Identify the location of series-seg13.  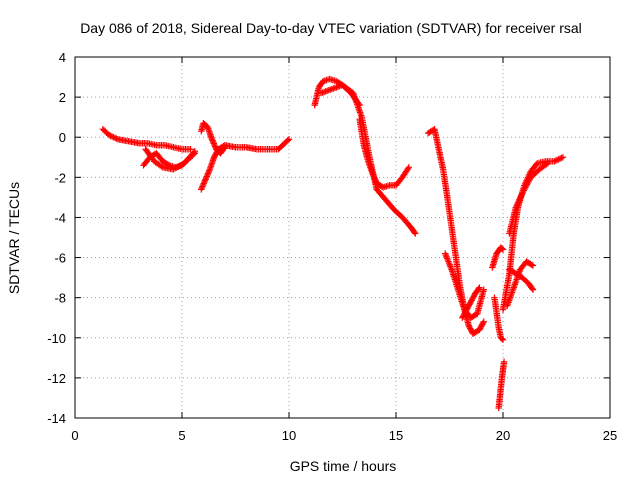
(499, 318).